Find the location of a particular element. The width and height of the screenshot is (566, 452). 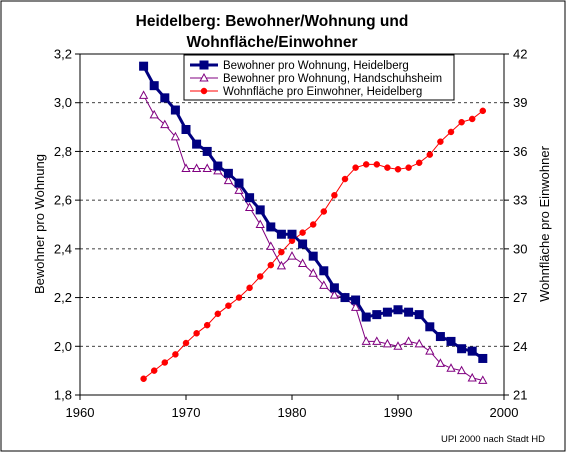

legend-box is located at coordinates (319, 77).